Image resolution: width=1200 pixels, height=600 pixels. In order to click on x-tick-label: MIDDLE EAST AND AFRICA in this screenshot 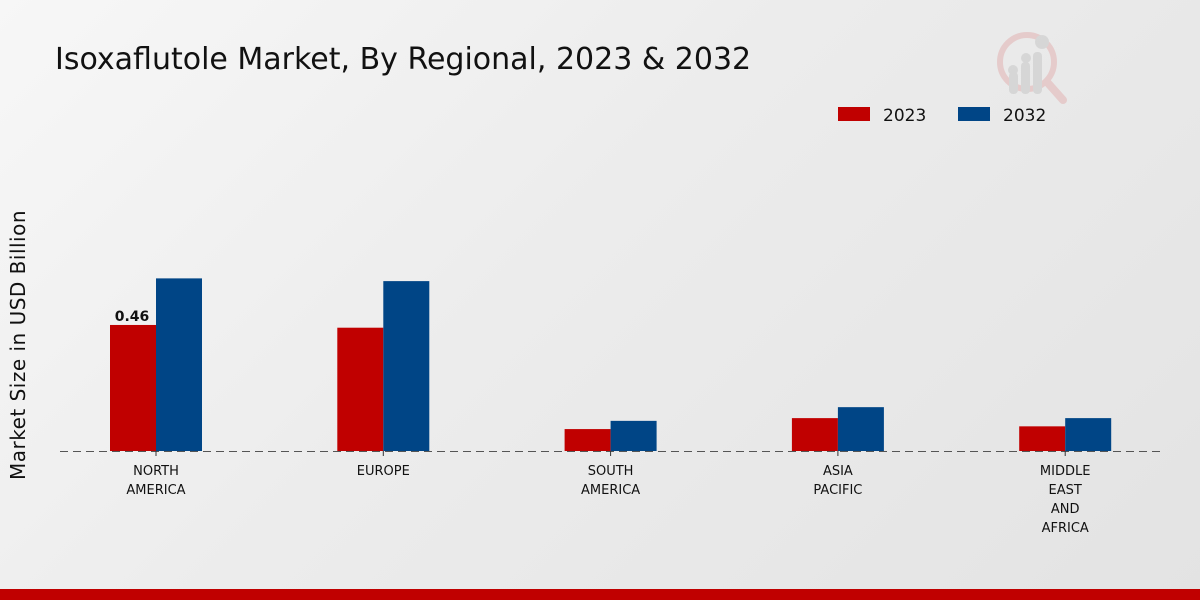, I will do `click(1065, 500)`.